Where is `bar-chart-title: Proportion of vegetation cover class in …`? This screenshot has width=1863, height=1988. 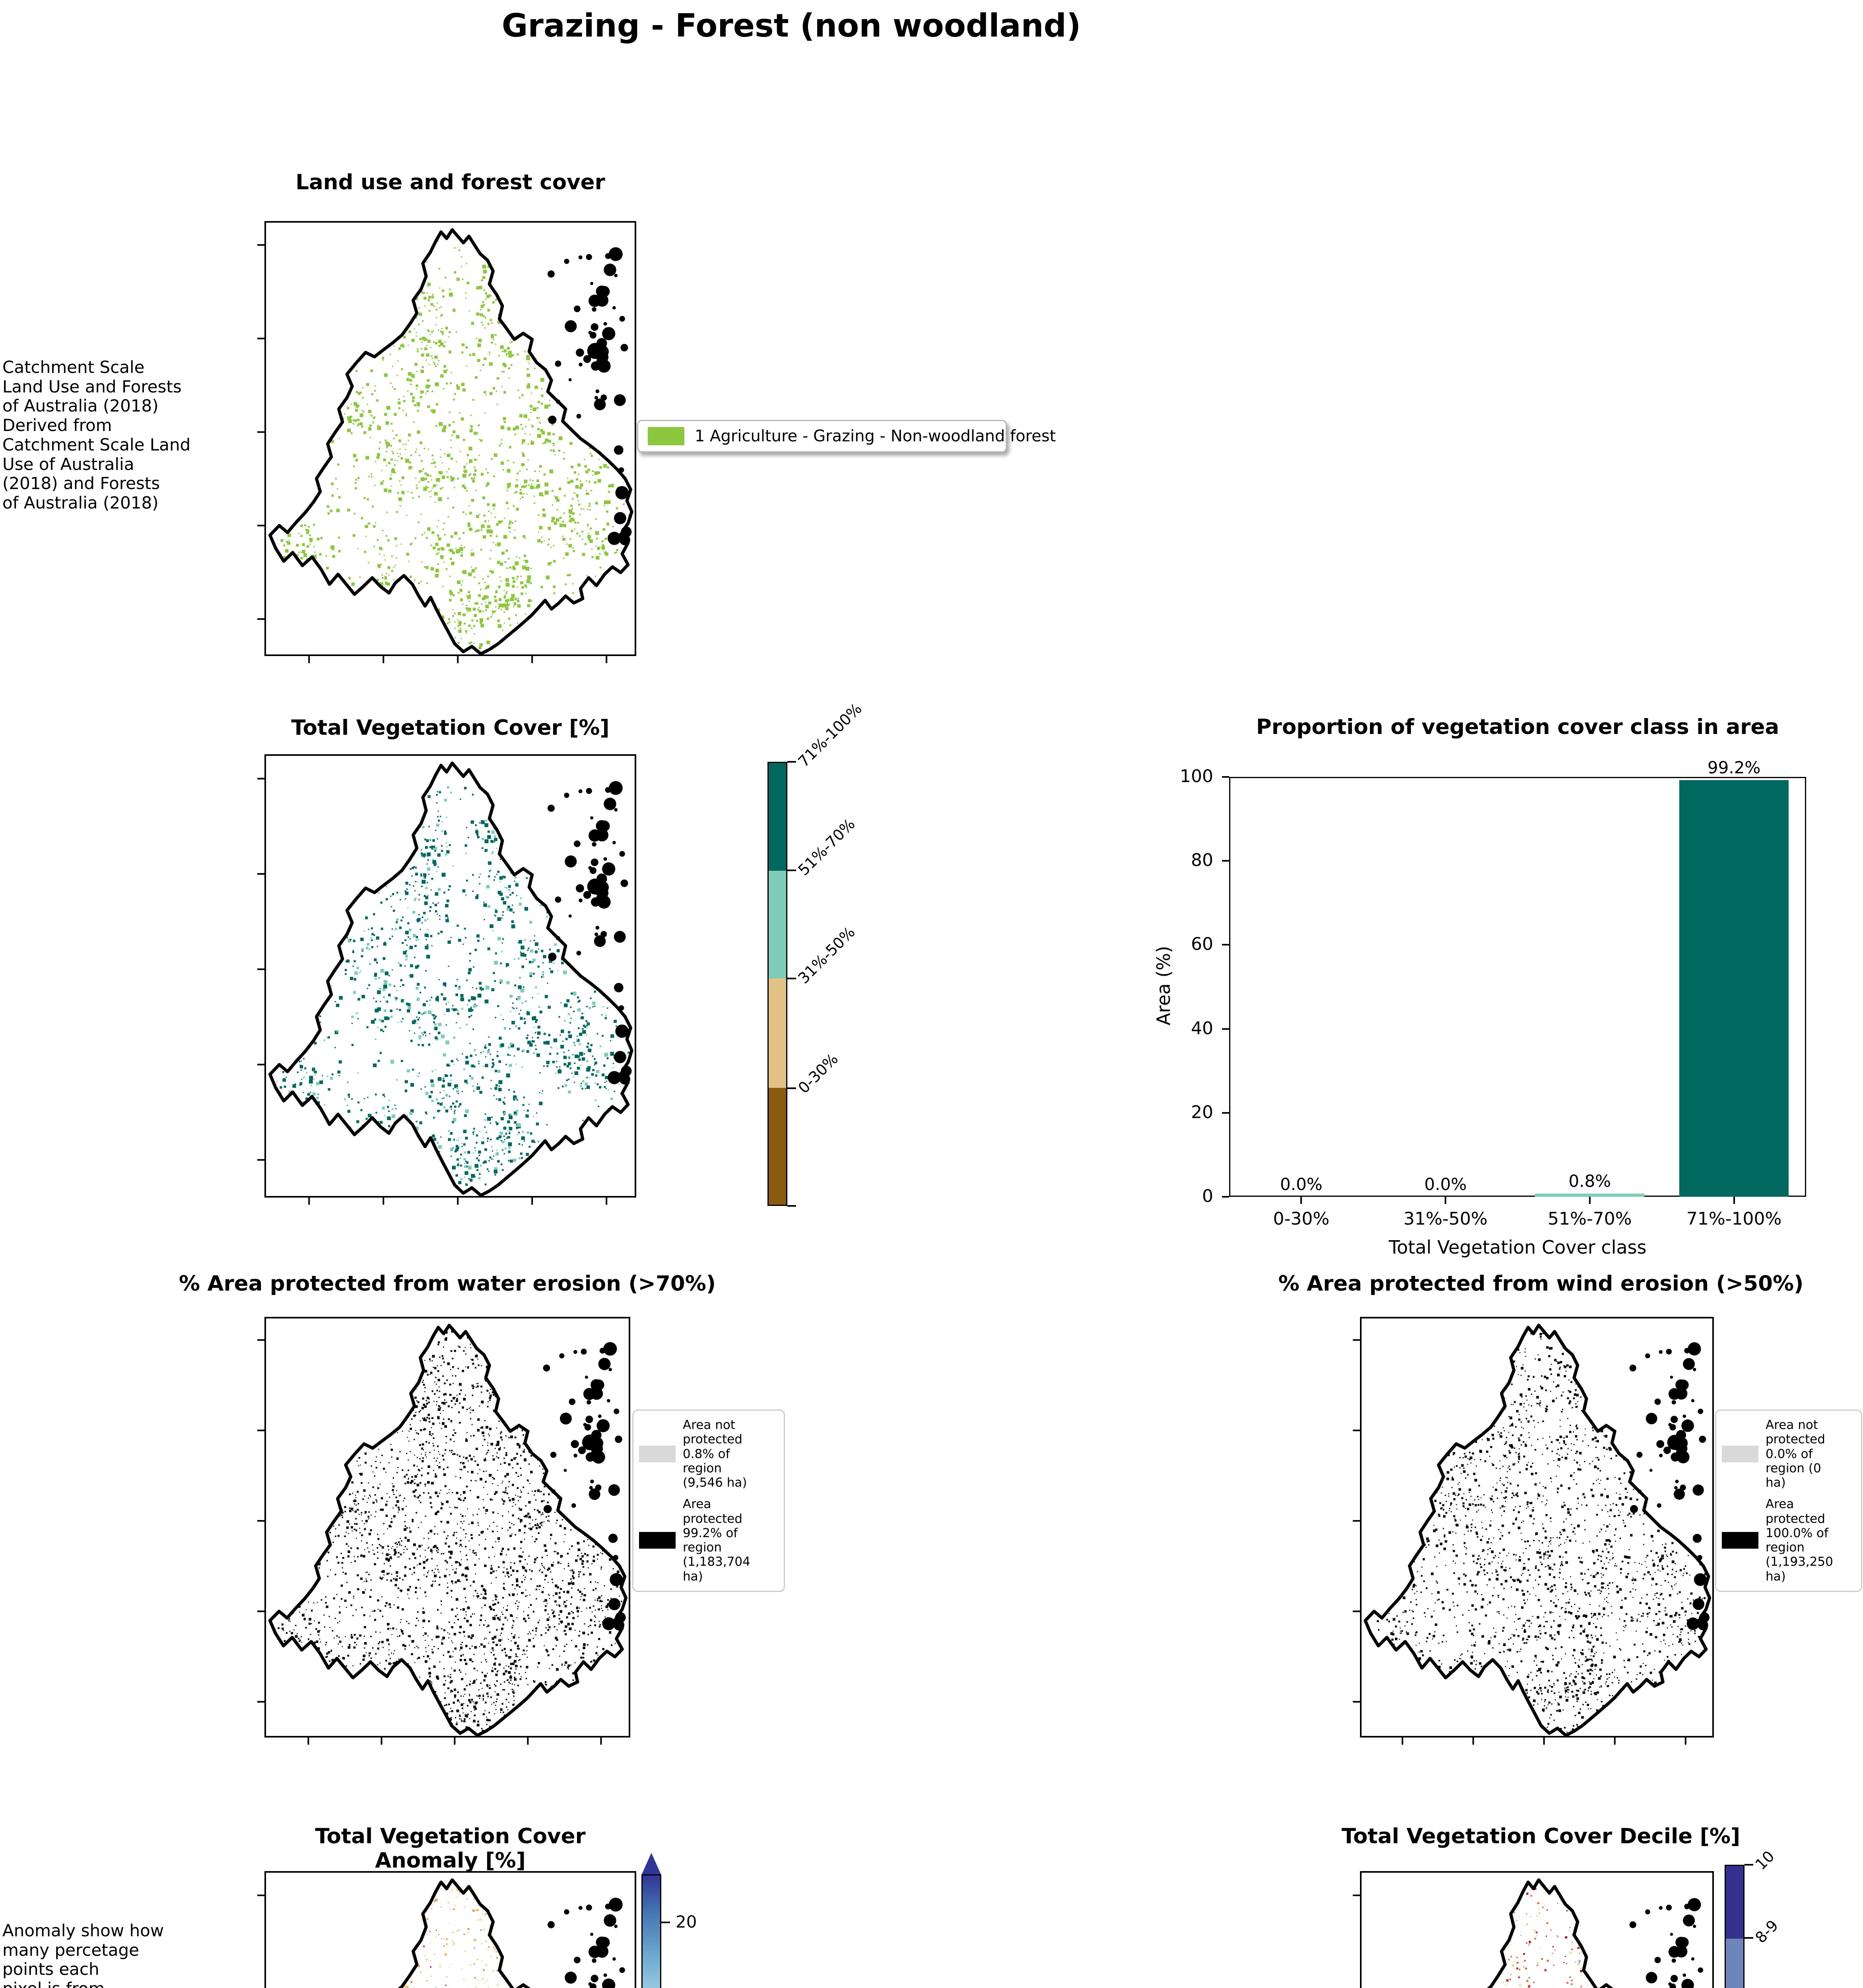 bar-chart-title: Proportion of vegetation cover class in … is located at coordinates (1517, 727).